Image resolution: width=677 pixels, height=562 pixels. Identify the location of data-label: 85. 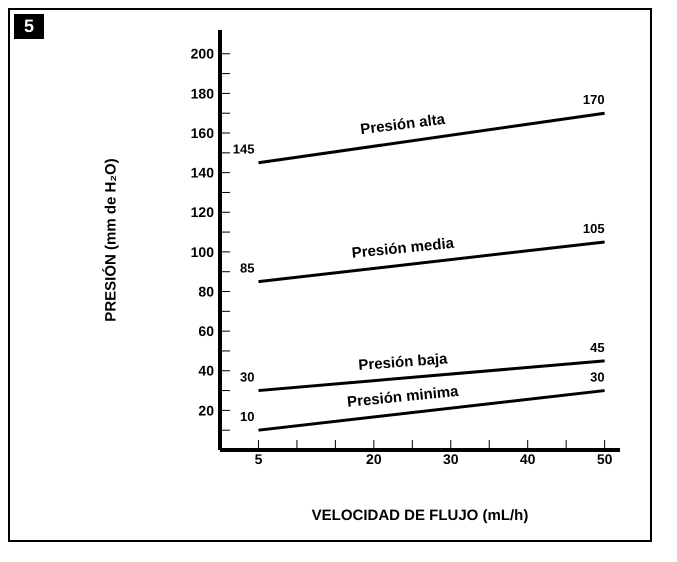
(247, 268).